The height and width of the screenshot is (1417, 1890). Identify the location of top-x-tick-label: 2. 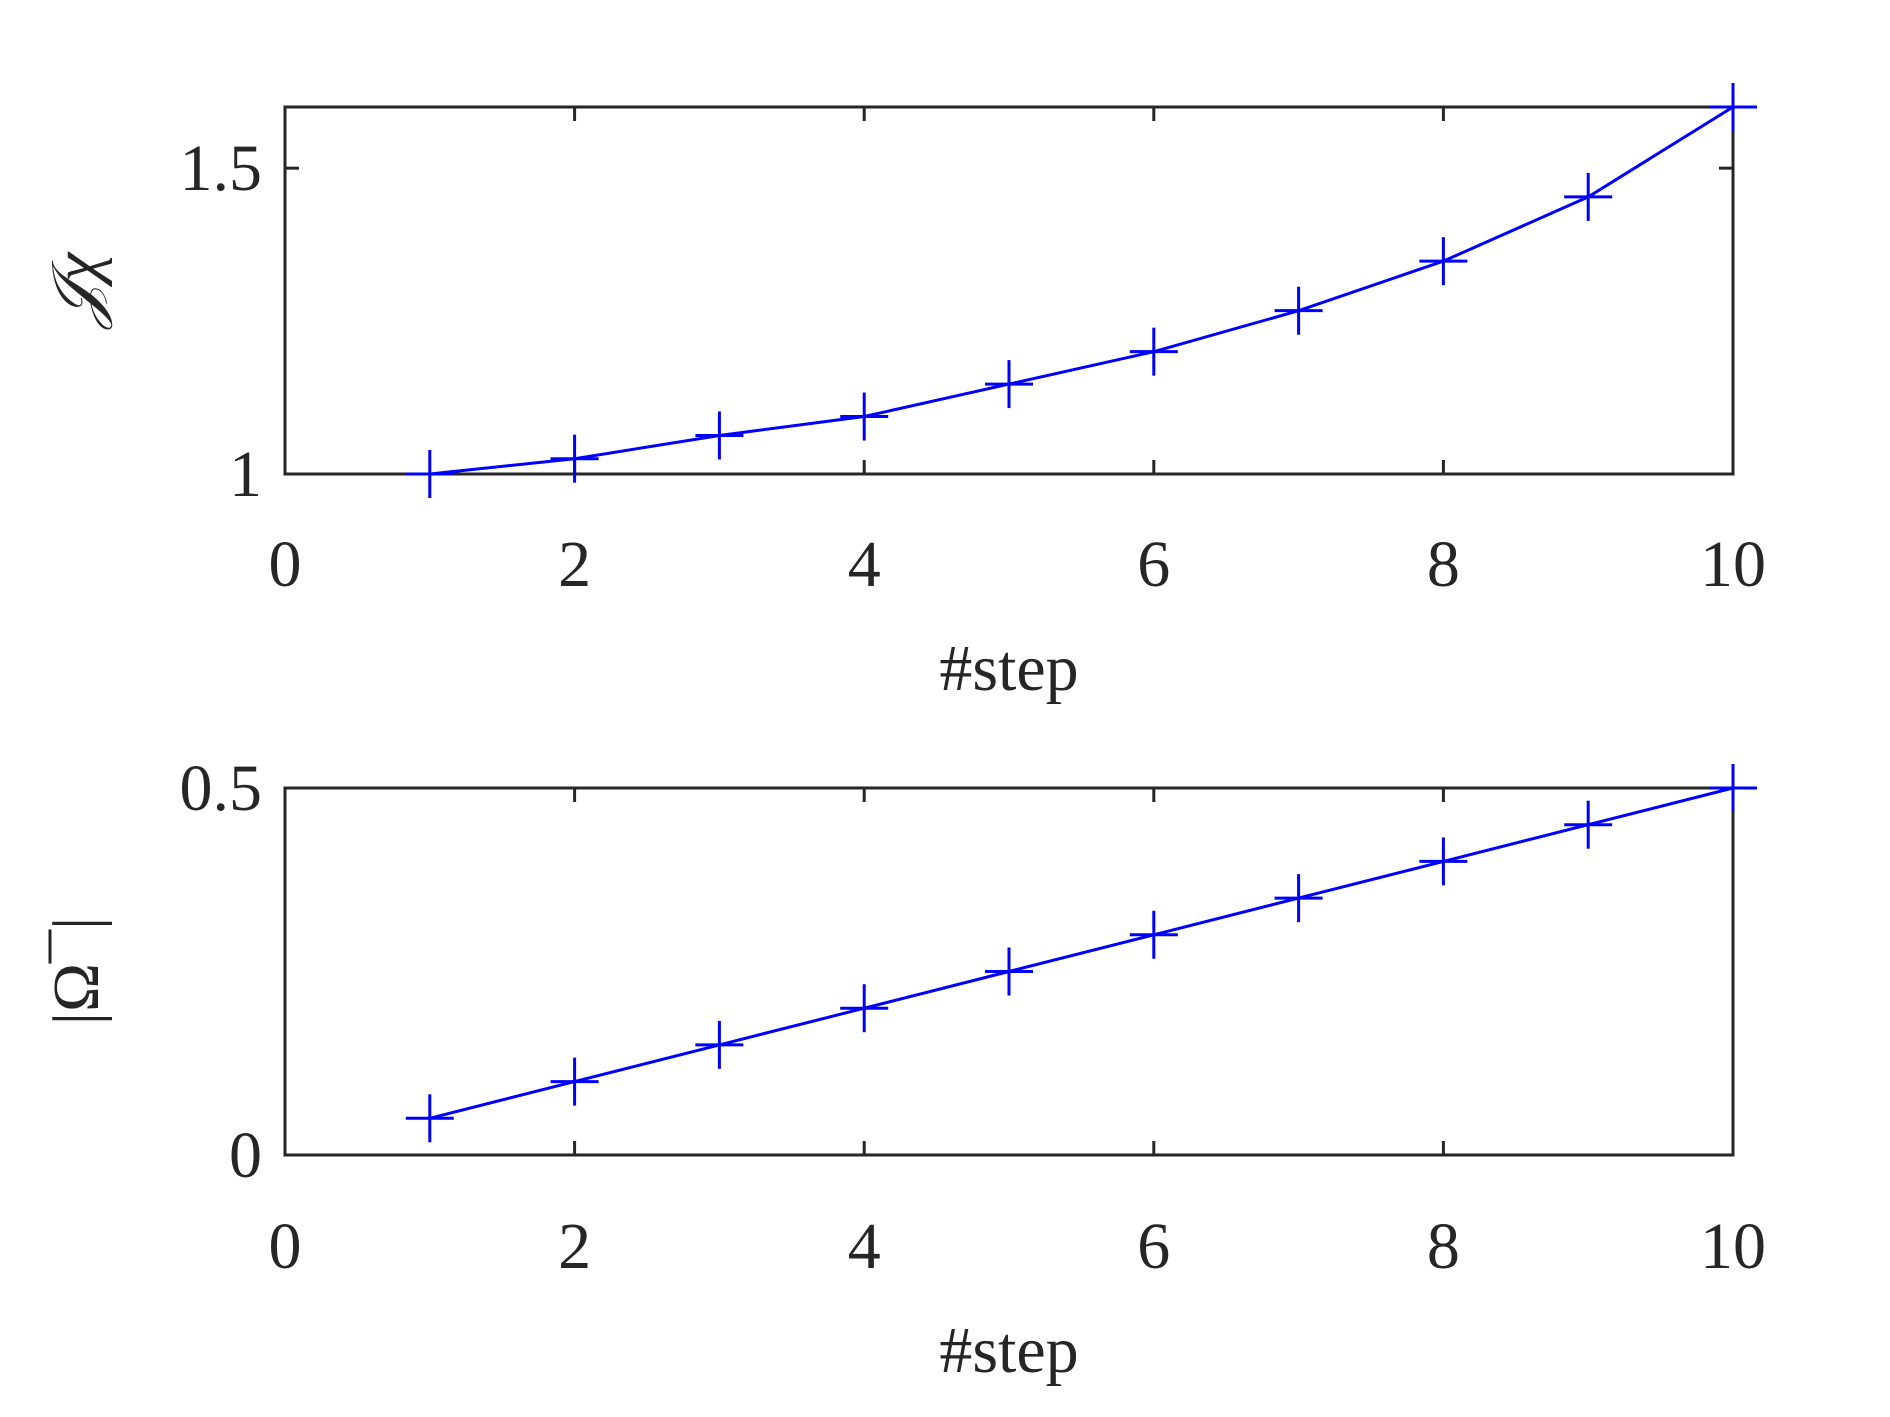
(574, 564).